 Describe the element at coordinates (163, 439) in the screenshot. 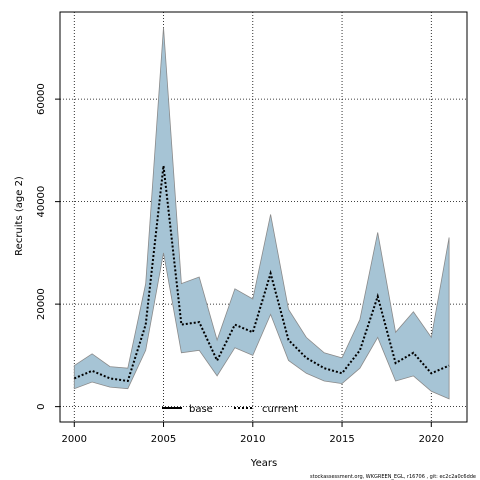

I see `x-tick-label: 2005` at that location.